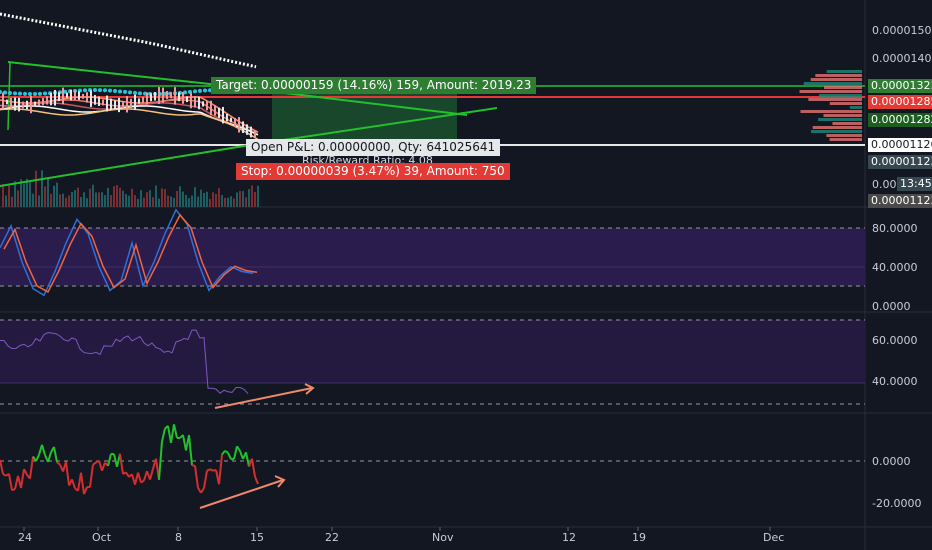 This screenshot has height=550, width=932. I want to click on price-tag-volume: 0.00001123, so click(900, 201).